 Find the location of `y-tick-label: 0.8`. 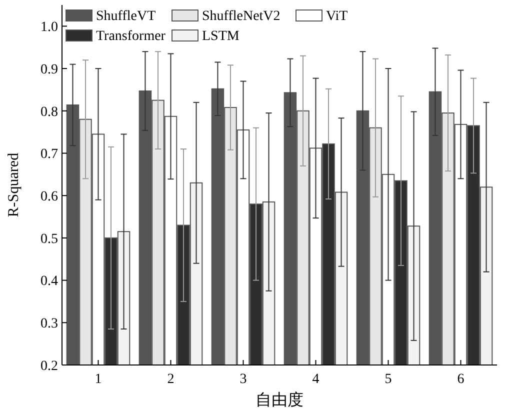

y-tick-label: 0.8 is located at coordinates (49, 112).